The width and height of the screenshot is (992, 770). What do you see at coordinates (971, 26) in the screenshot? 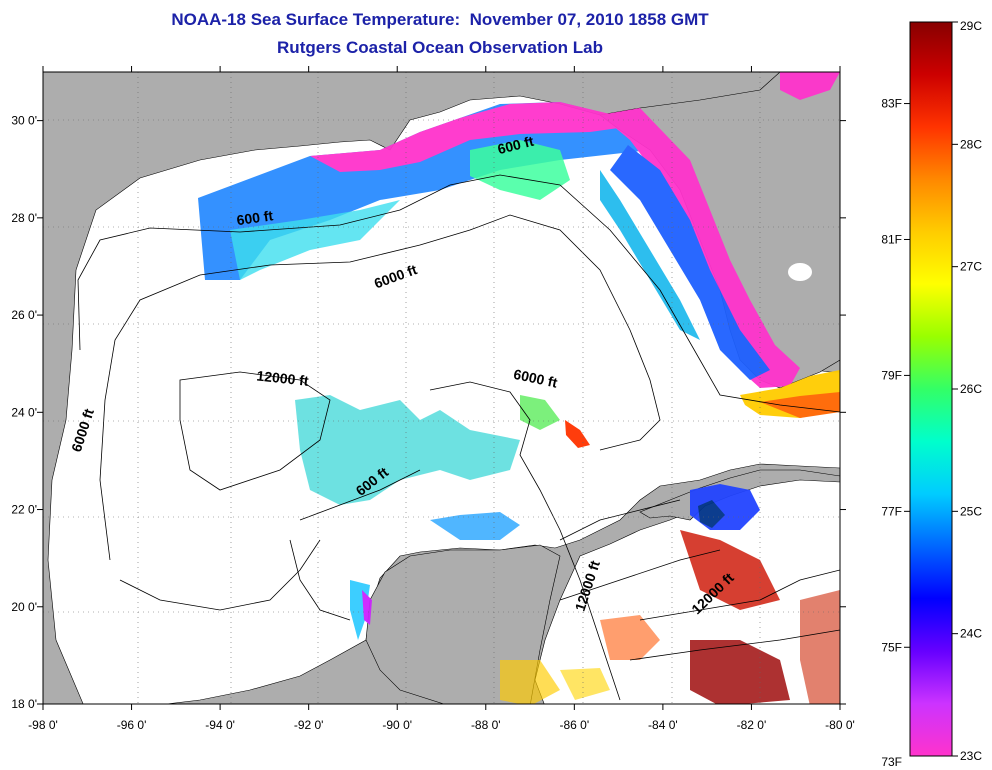
I see `celsius-label: 29C` at bounding box center [971, 26].